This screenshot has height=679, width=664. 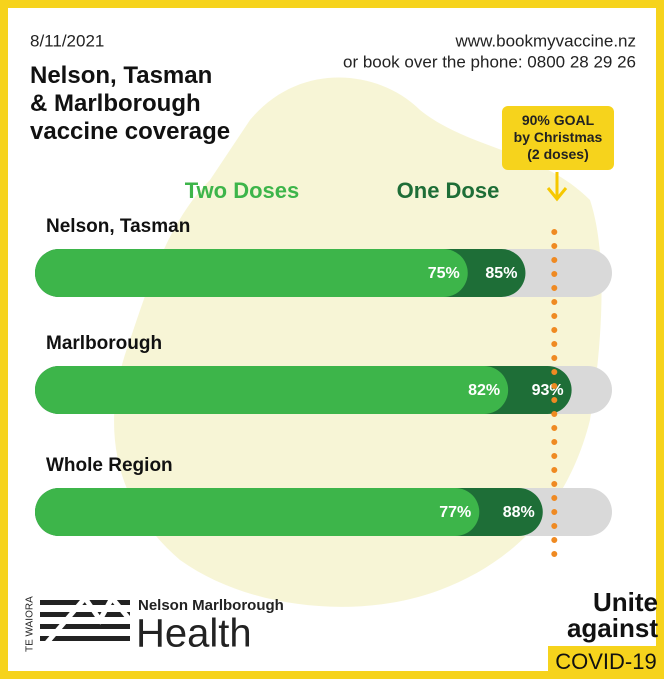 I want to click on campaign-line: Unite, so click(x=625, y=602).